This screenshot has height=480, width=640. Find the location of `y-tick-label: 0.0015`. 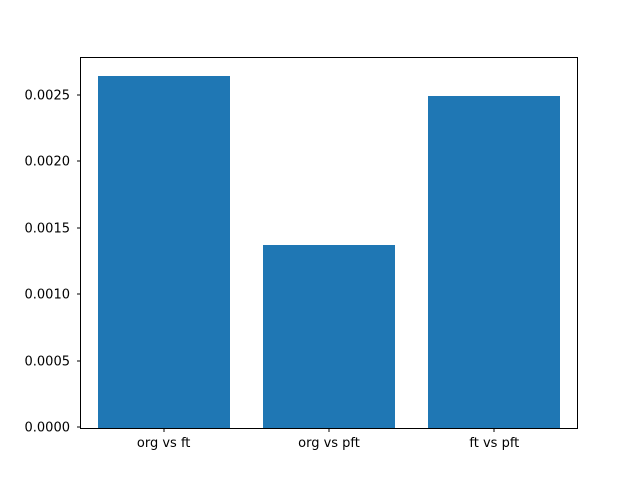

y-tick-label: 0.0015 is located at coordinates (47, 229).